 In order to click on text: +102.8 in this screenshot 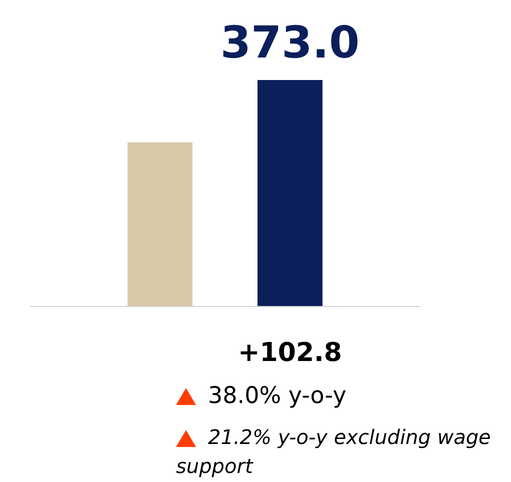, I will do `click(290, 353)`.